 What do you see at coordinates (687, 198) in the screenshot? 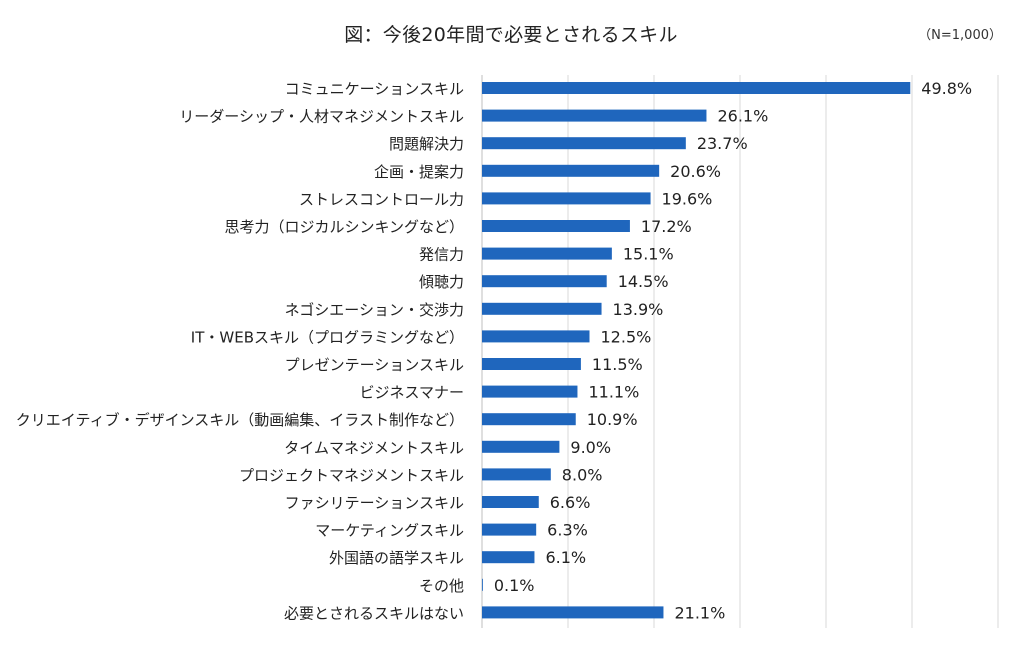
I see `data-label: 19.6%` at bounding box center [687, 198].